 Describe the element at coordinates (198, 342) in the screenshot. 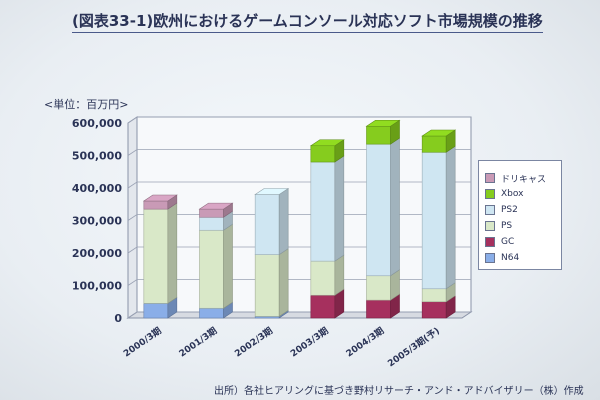

I see `x-tick-label: 2001/3期` at that location.